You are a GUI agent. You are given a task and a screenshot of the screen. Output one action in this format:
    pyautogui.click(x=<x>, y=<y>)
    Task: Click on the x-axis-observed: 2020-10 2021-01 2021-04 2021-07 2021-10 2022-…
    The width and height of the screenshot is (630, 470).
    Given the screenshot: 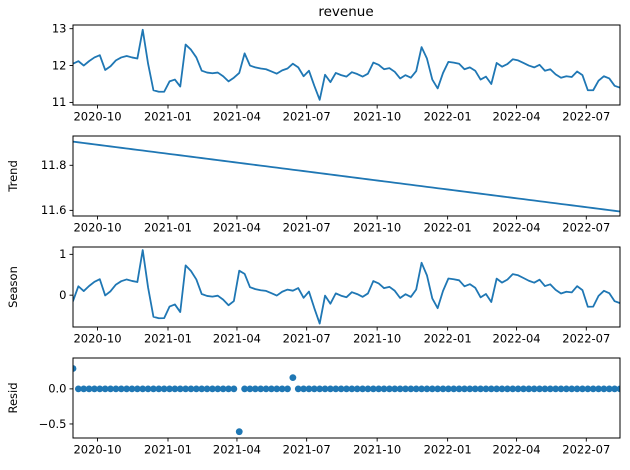 What is the action you would take?
    pyautogui.click(x=341, y=114)
    